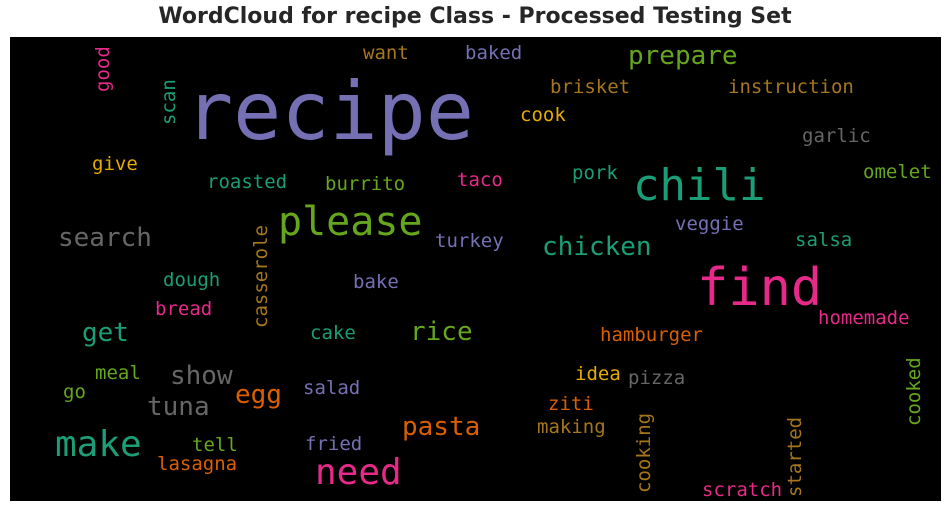  What do you see at coordinates (376, 282) in the screenshot?
I see `word-bake: bake` at bounding box center [376, 282].